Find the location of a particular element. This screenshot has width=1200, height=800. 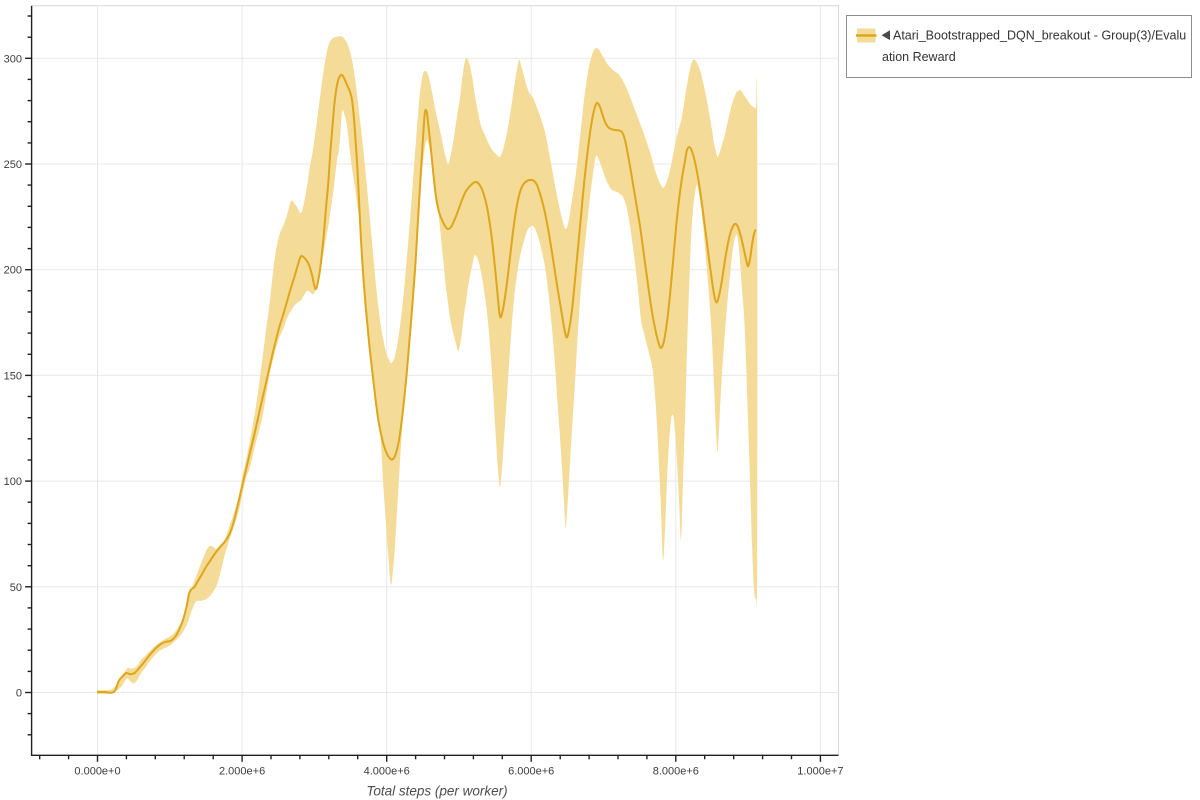

svg-text: 300 is located at coordinates (13, 59).